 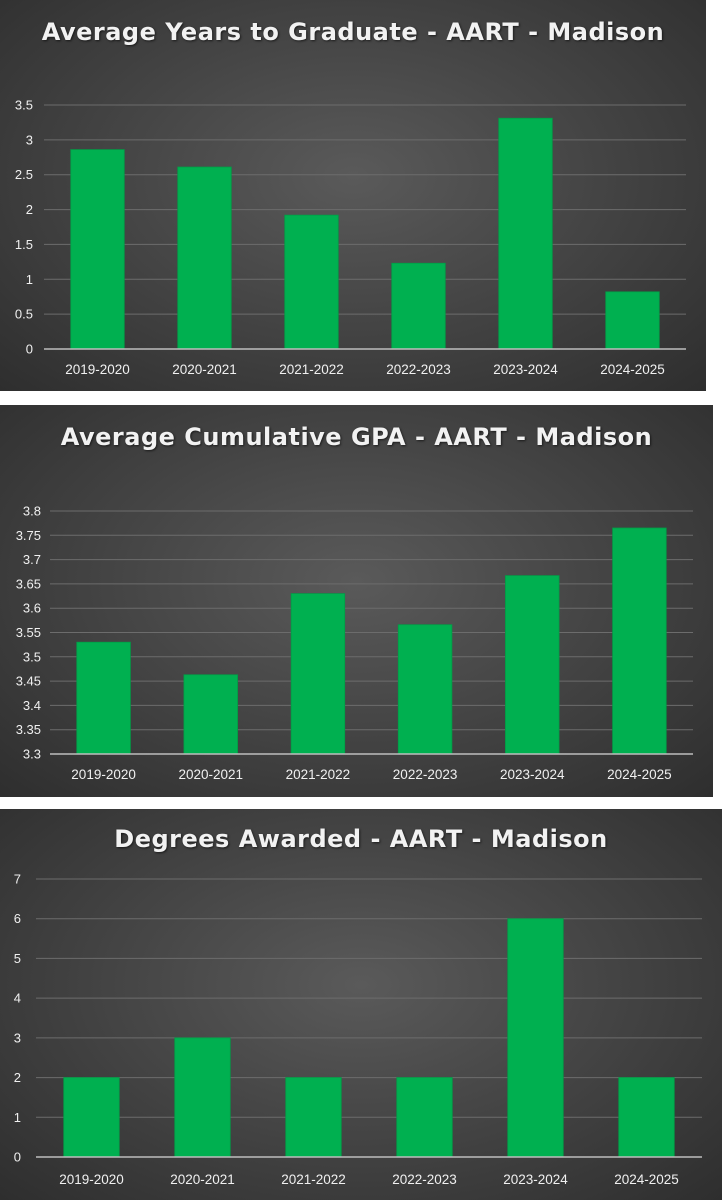 I want to click on y-tick-label: 2.5, so click(x=24, y=174).